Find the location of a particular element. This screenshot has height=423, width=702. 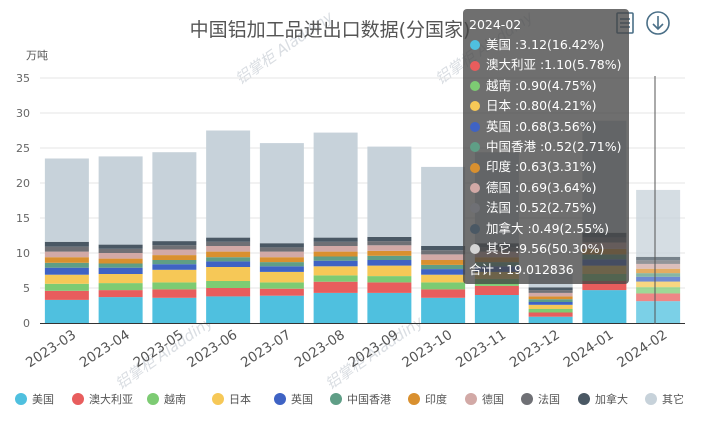

legend-item: 美国 is located at coordinates (34, 399).